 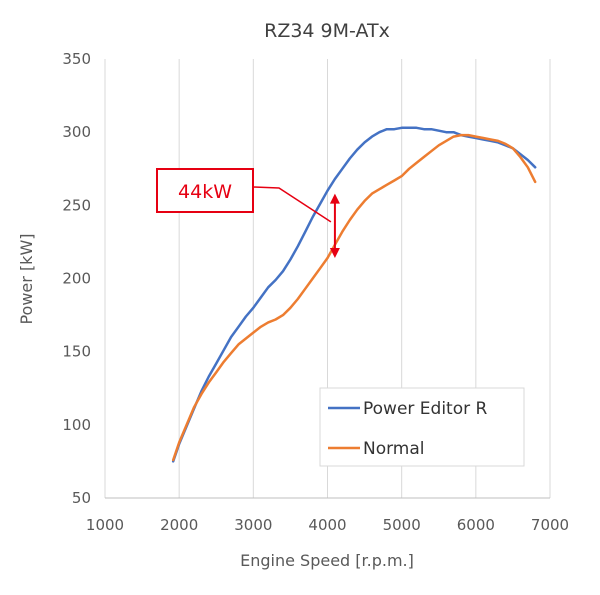 I want to click on x-tick-label: 2000, so click(x=179, y=525).